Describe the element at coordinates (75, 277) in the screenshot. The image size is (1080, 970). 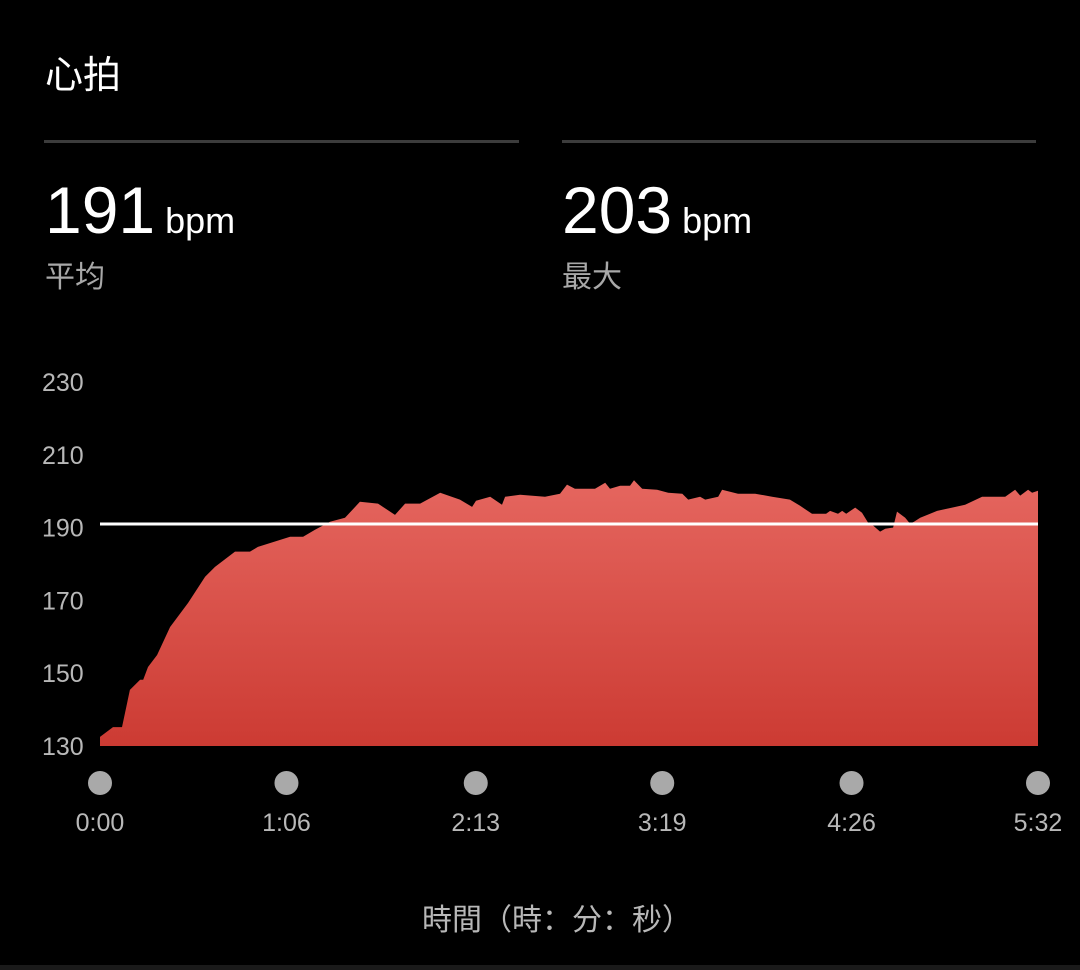
I see `average-label: 平均` at that location.